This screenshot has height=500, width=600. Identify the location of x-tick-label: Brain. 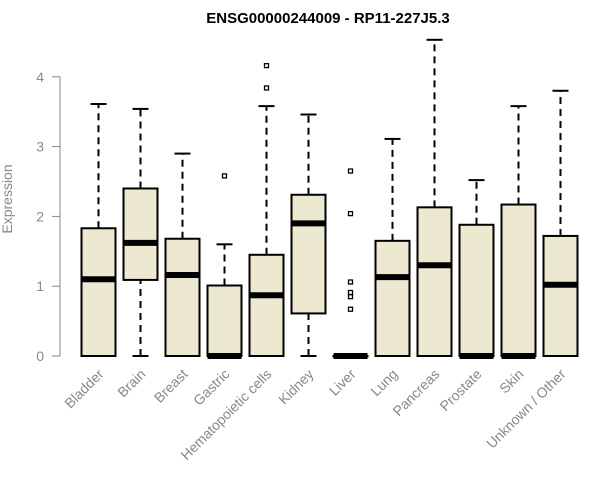
(131, 383).